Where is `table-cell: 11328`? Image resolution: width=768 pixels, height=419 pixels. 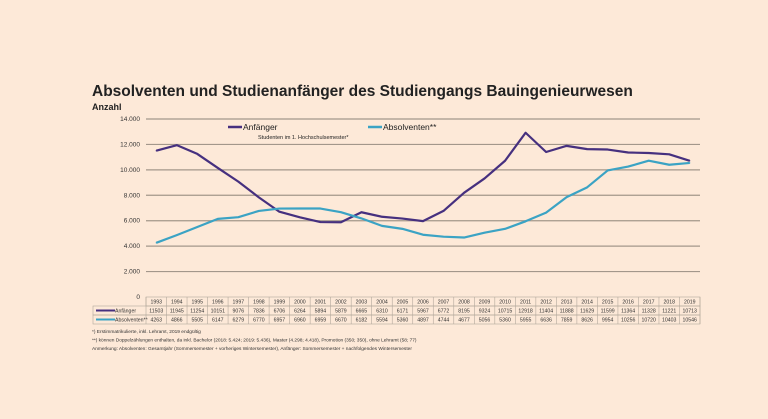 table-cell: 11328 is located at coordinates (649, 312).